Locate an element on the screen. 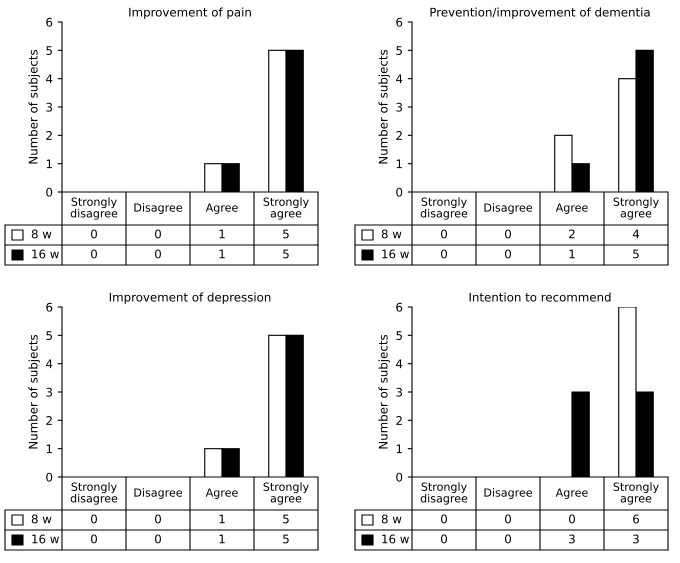 The height and width of the screenshot is (563, 680). chart-title: Intention to recommend is located at coordinates (540, 297).